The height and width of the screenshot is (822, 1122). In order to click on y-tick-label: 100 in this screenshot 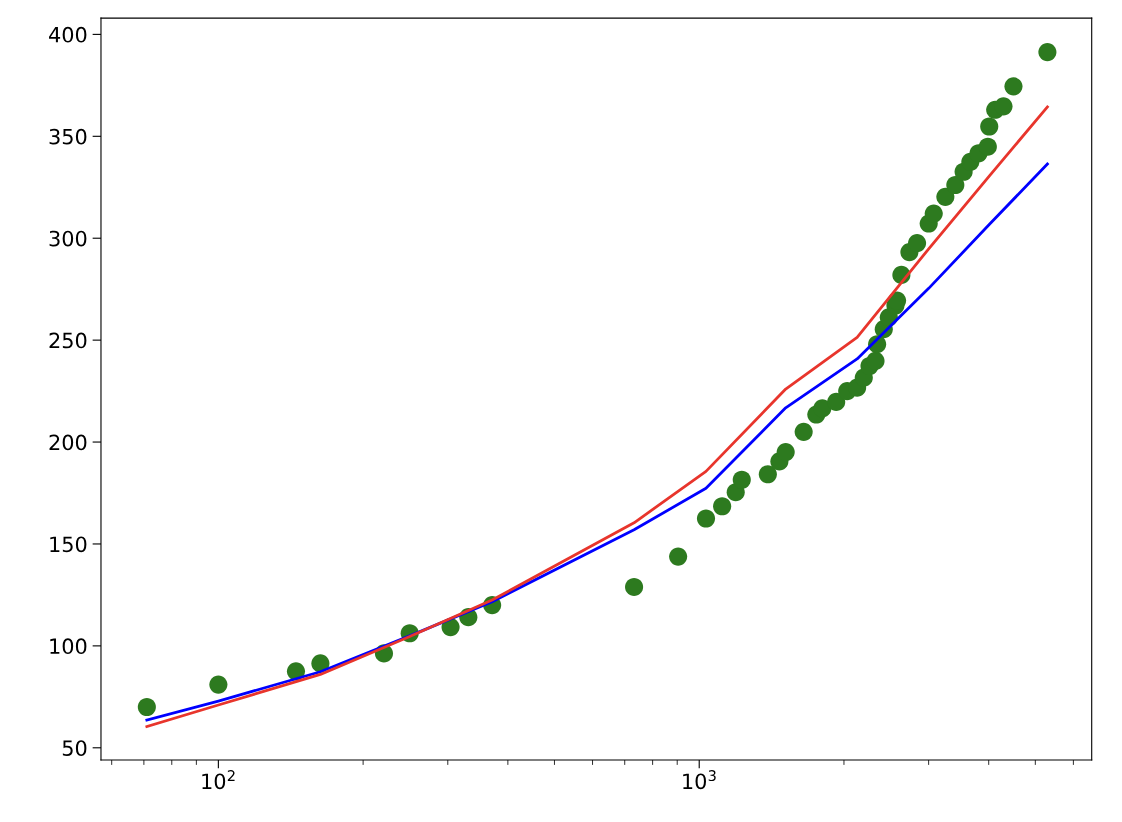, I will do `click(68, 646)`.